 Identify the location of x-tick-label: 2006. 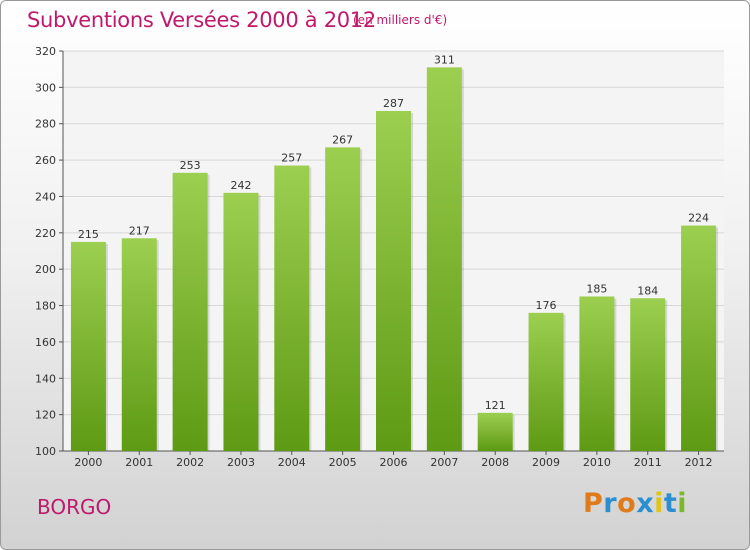
(394, 462).